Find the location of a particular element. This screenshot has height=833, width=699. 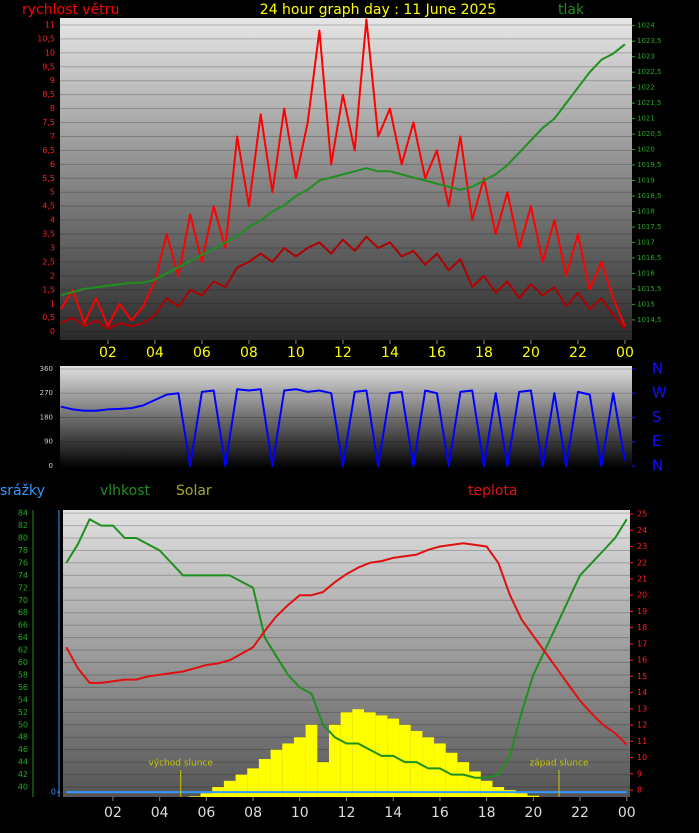

y-tick-label: 84 is located at coordinates (23, 513).